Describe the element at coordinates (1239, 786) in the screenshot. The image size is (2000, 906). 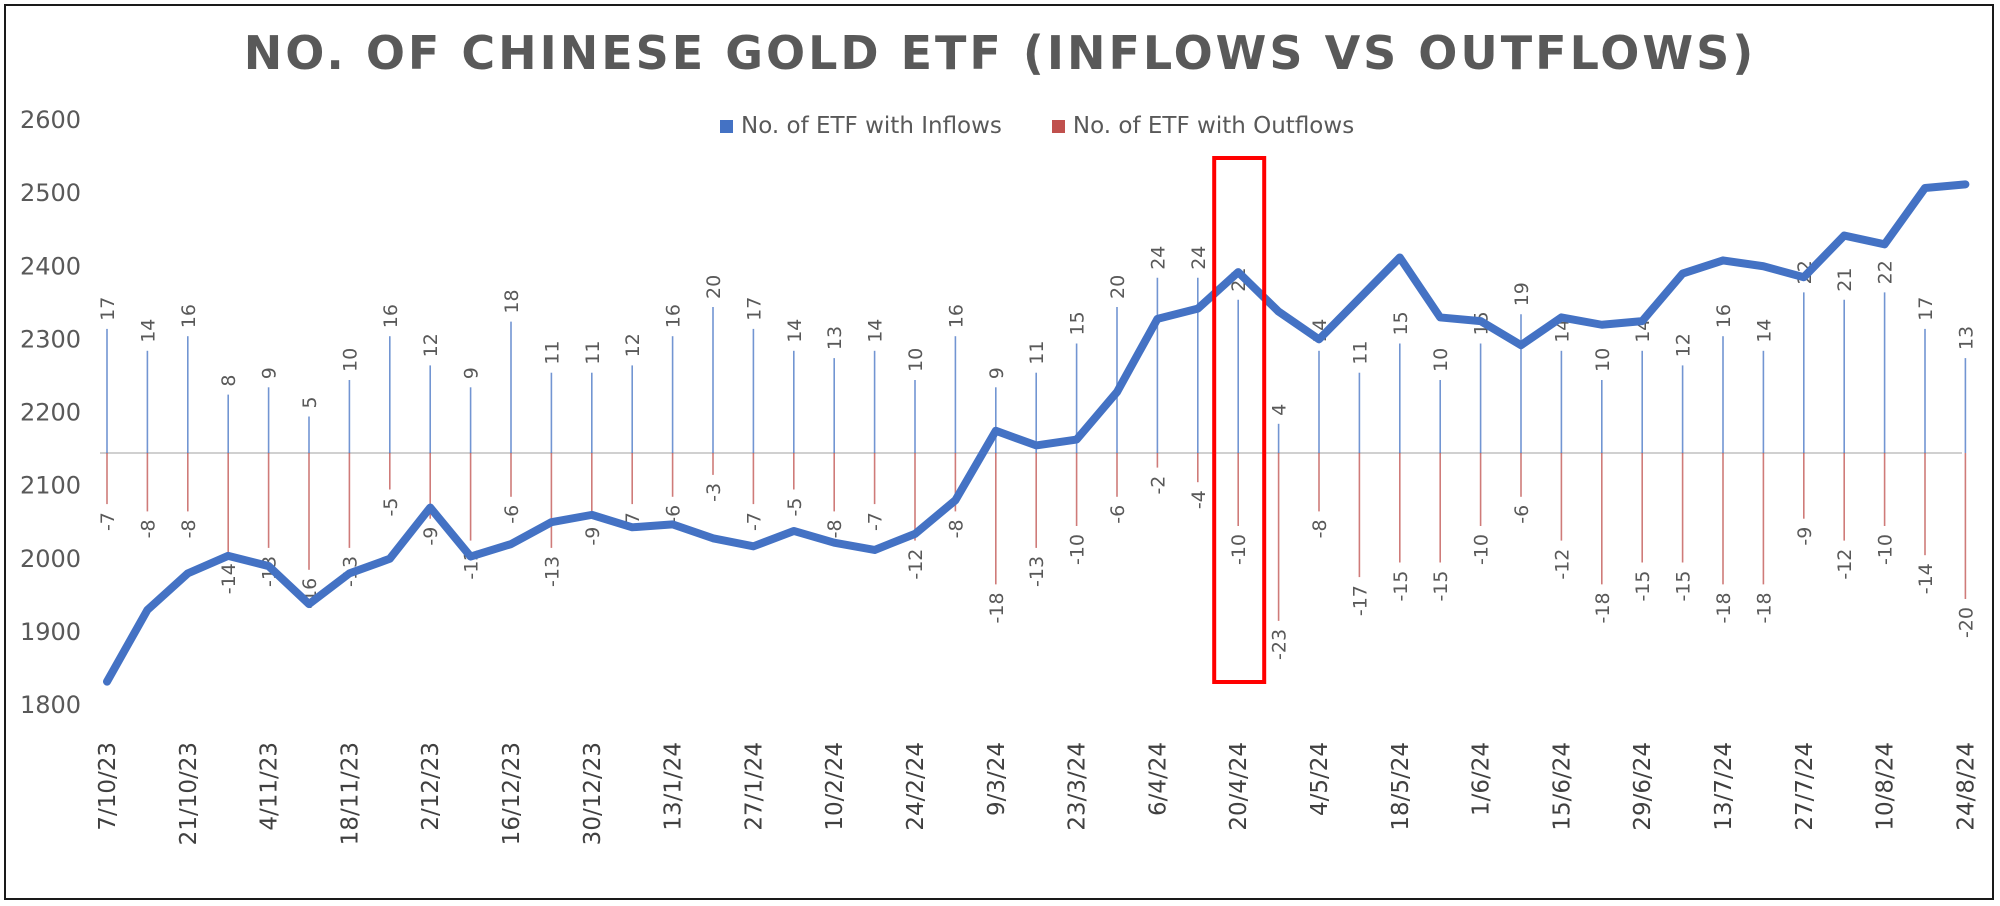
I see `x-tick-label: 20/4/24` at that location.